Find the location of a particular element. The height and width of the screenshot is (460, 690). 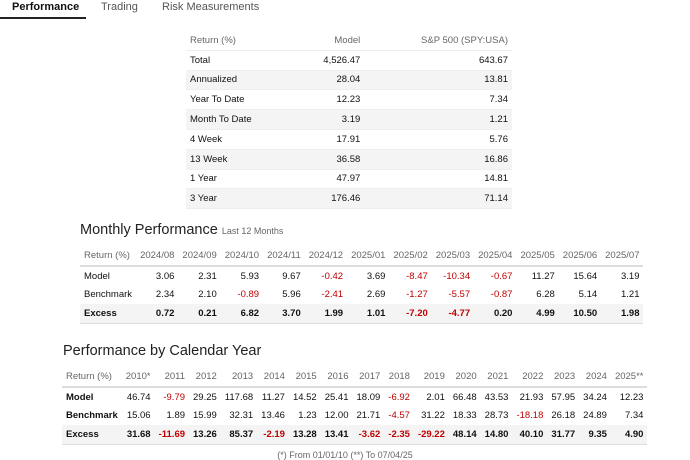

column-header: 2023 is located at coordinates (563, 377).